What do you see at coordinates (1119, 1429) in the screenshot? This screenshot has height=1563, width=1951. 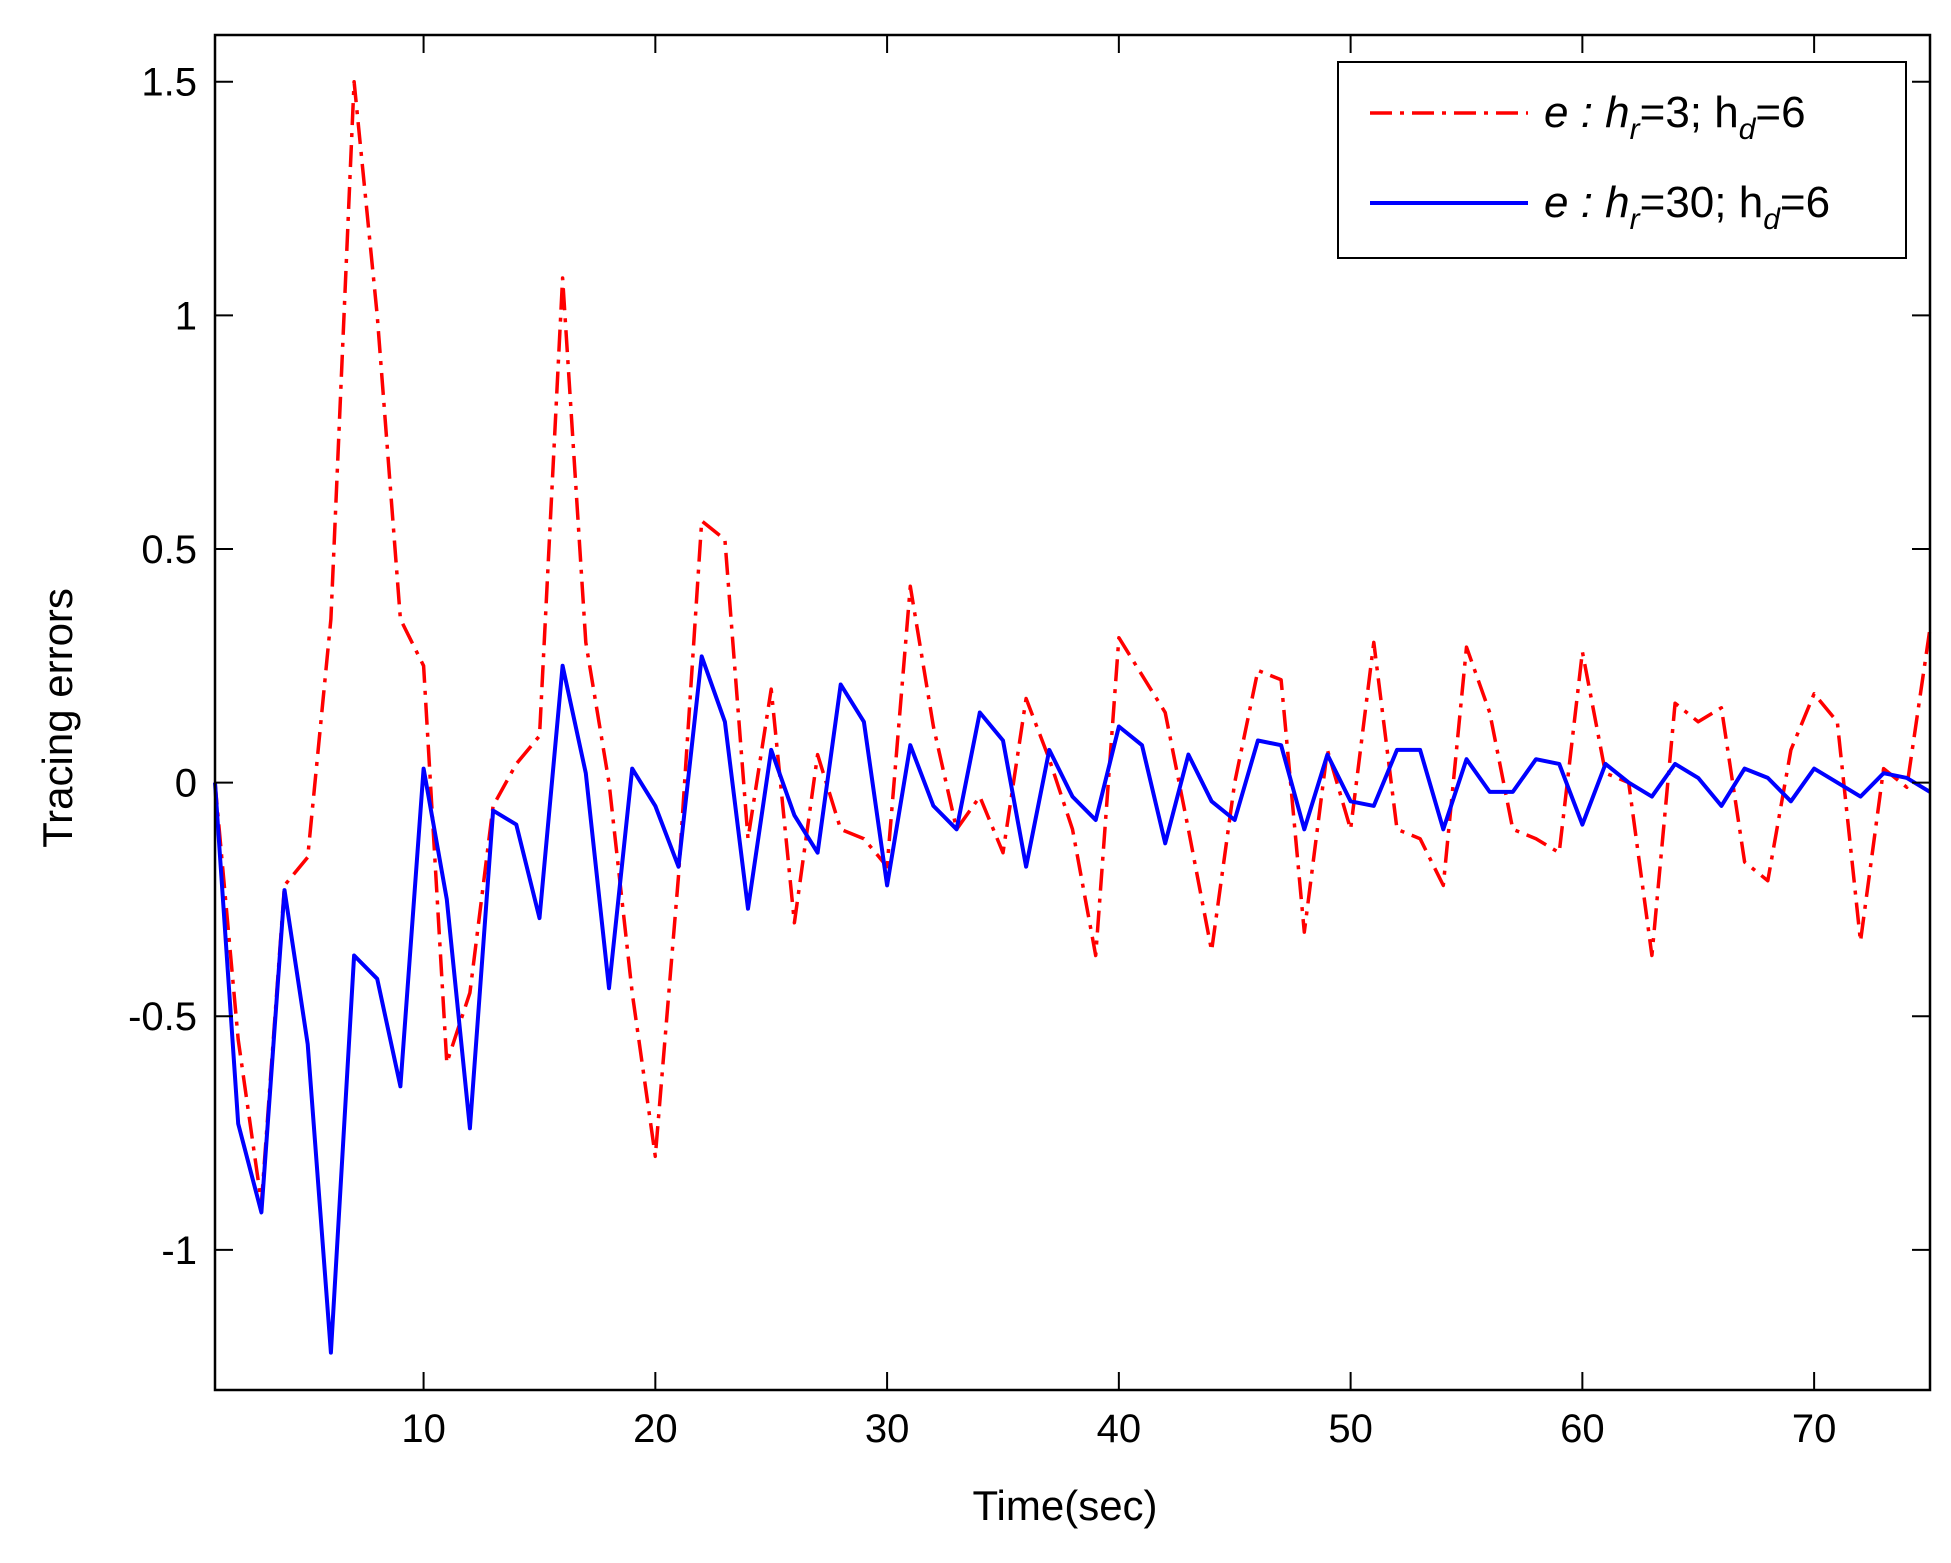 I see `x-tick-label: 40` at bounding box center [1119, 1429].